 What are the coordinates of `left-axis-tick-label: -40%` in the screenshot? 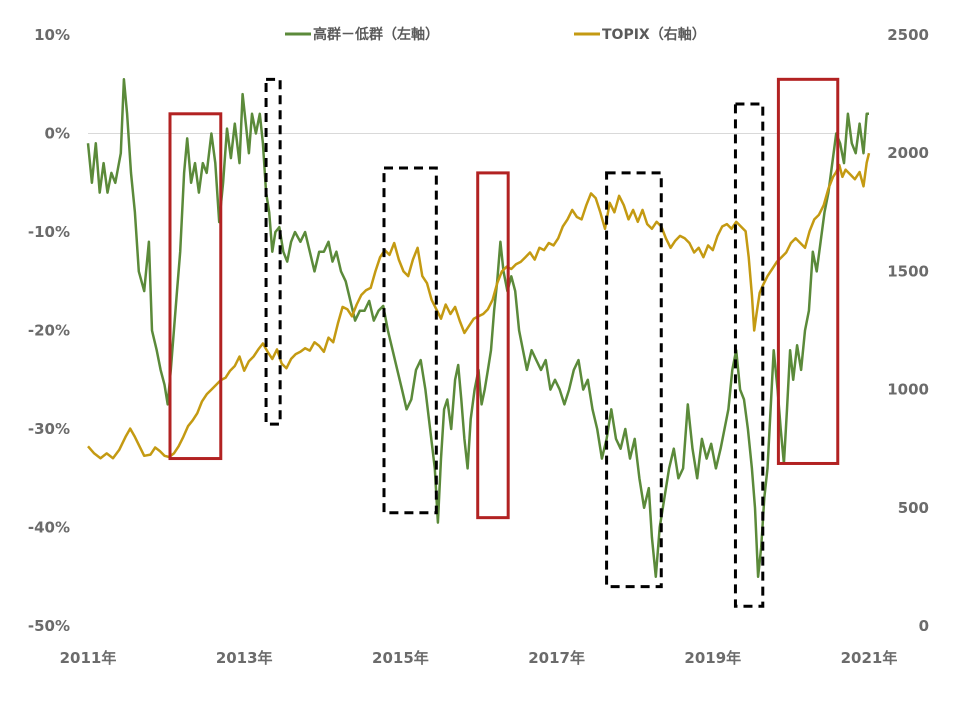 It's located at (49, 528).